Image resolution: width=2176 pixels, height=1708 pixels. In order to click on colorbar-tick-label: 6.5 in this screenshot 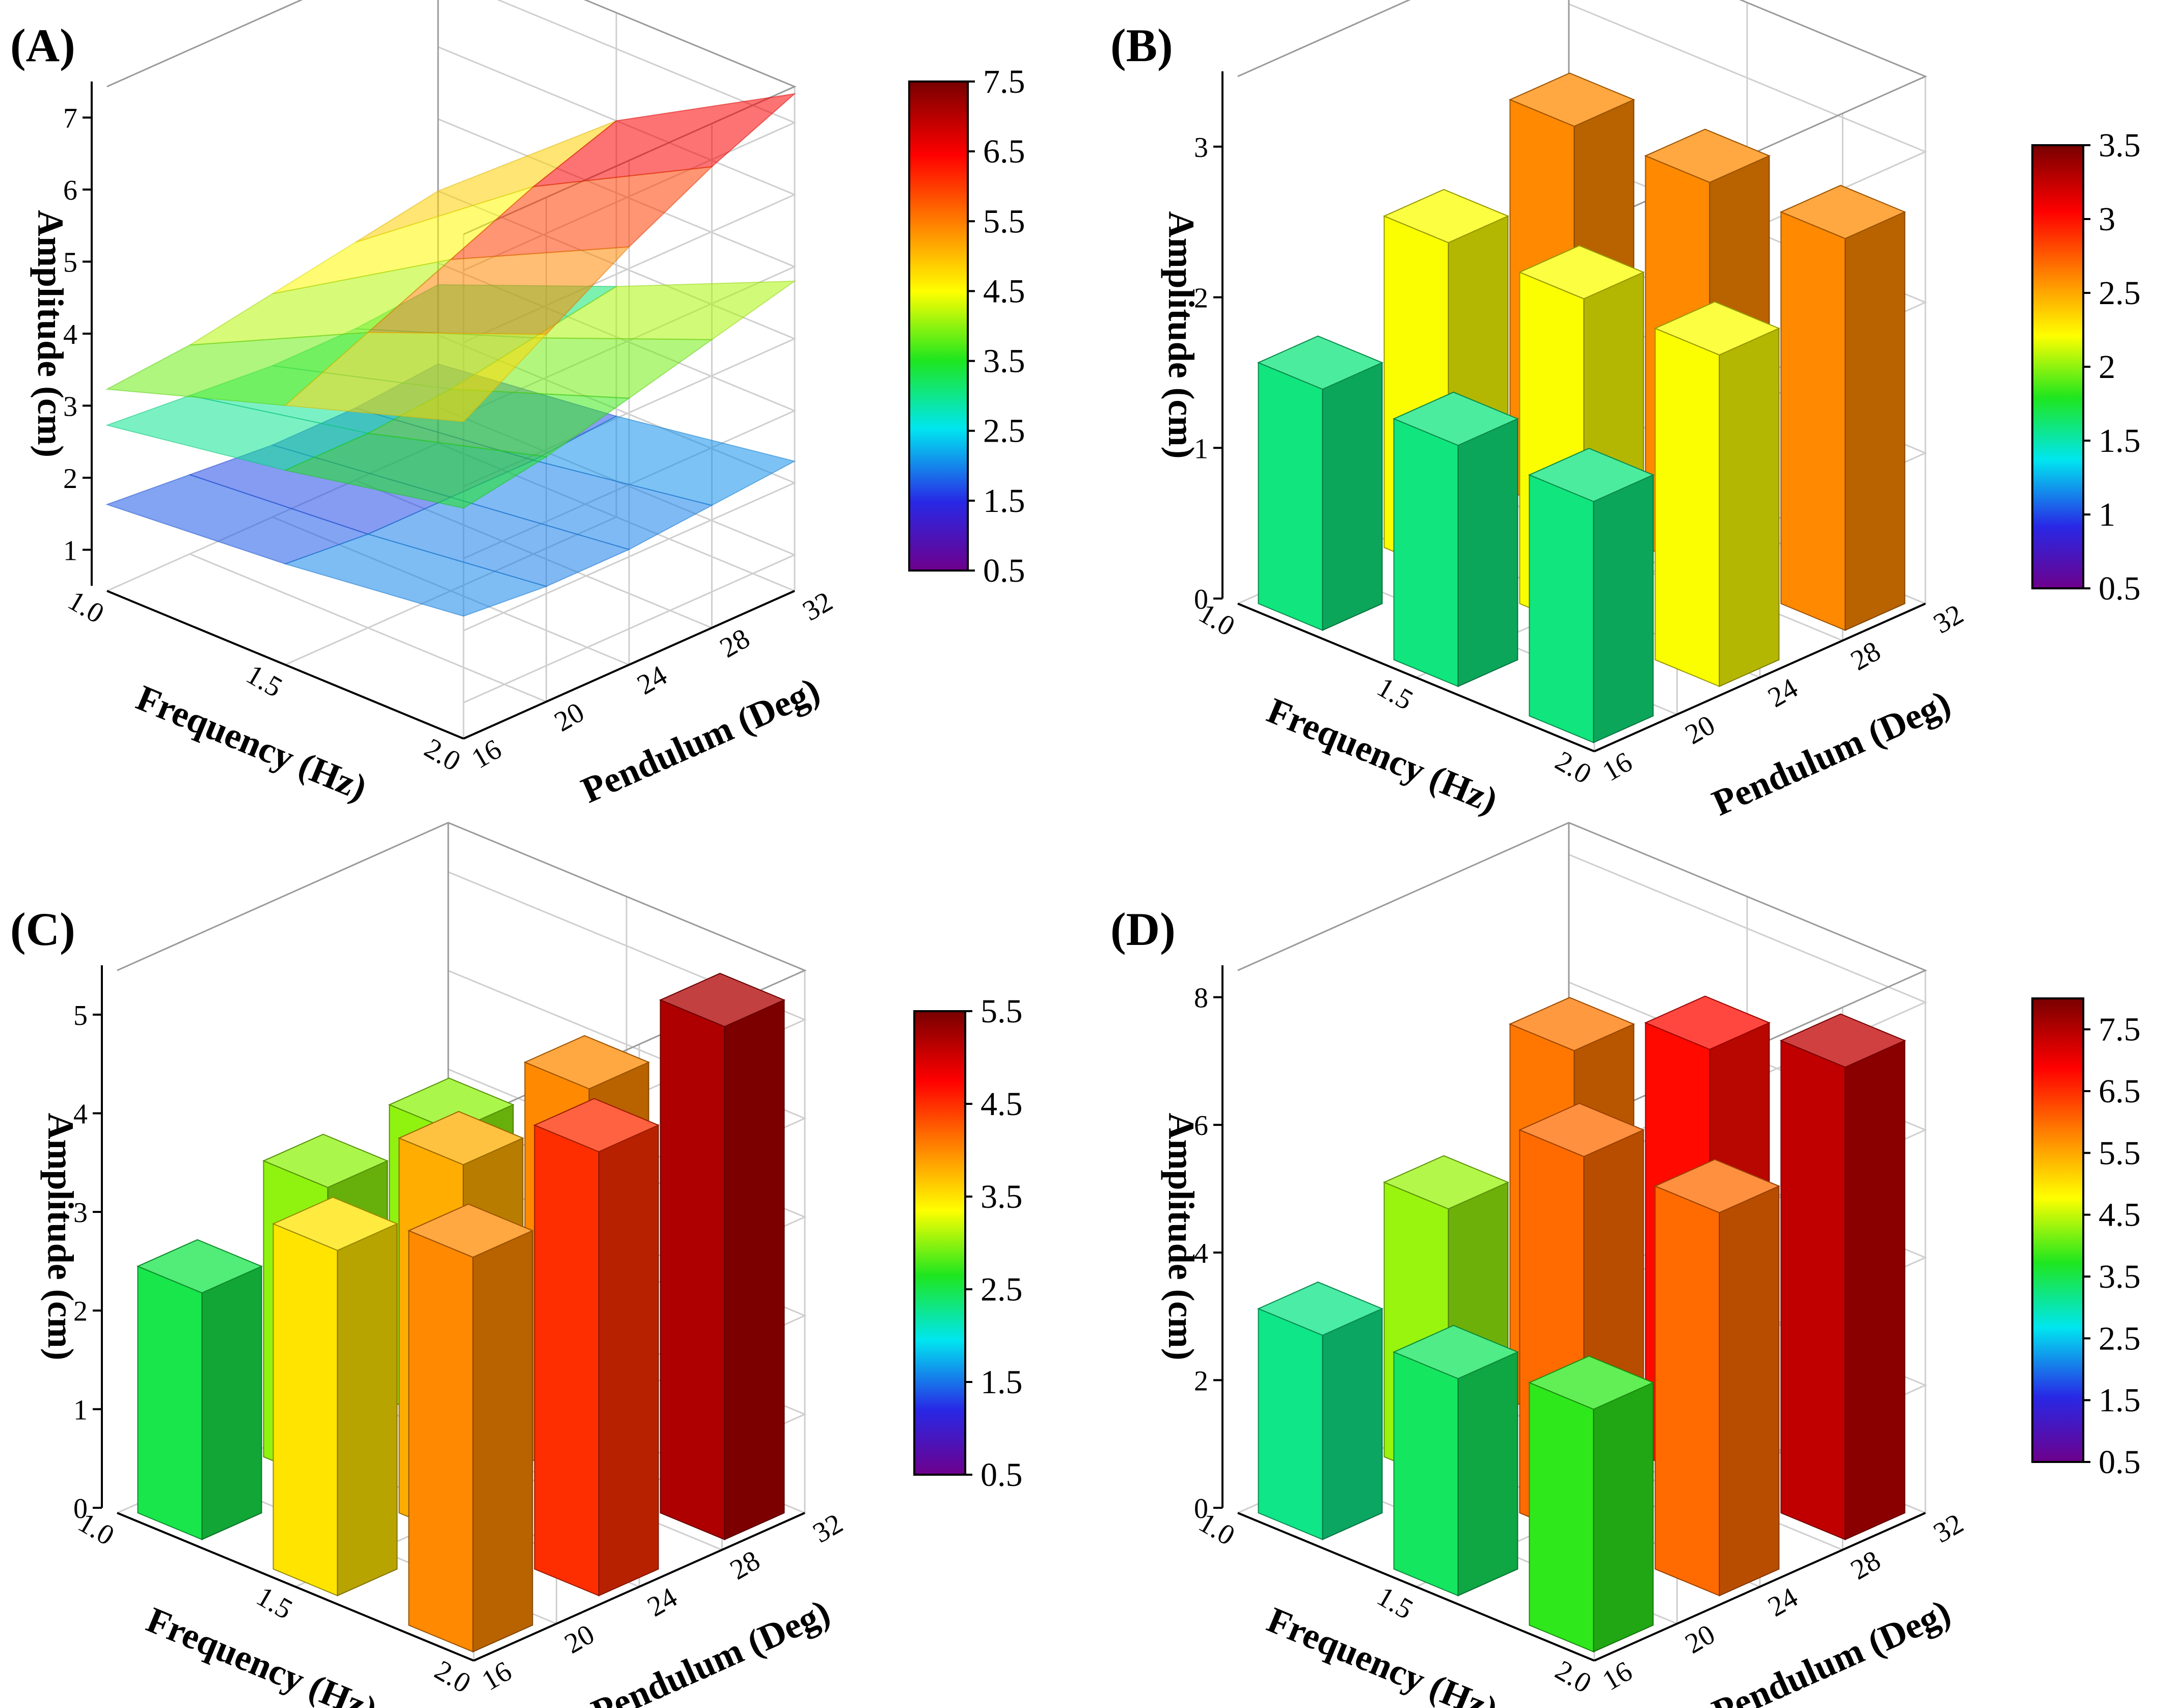, I will do `click(2120, 1091)`.